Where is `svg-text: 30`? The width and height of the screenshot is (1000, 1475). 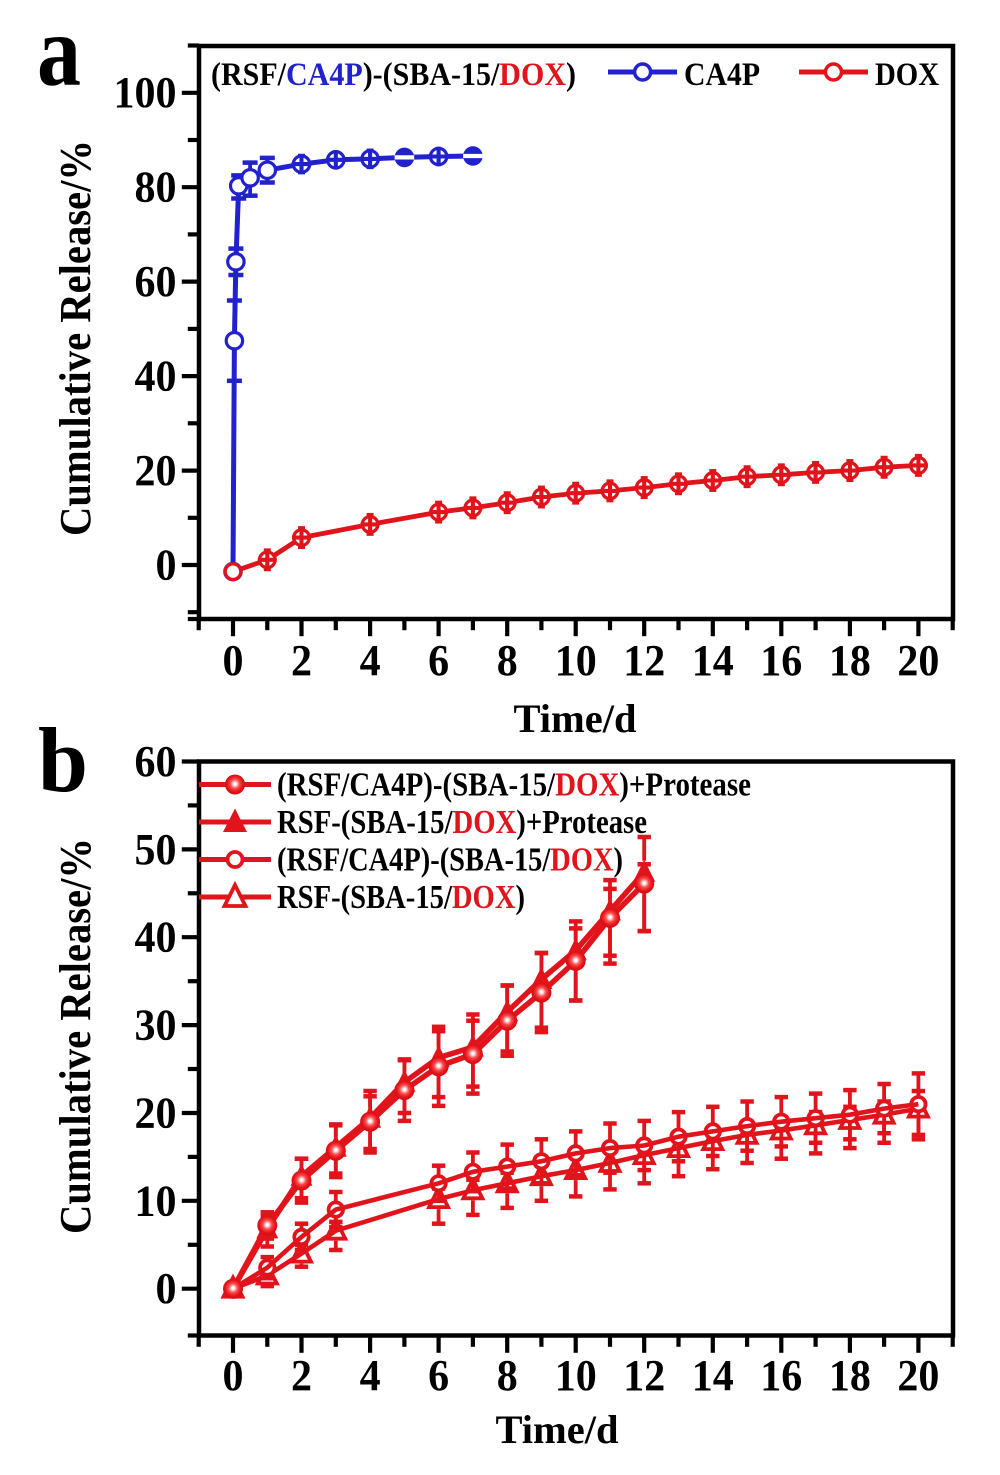 svg-text: 30 is located at coordinates (156, 1025).